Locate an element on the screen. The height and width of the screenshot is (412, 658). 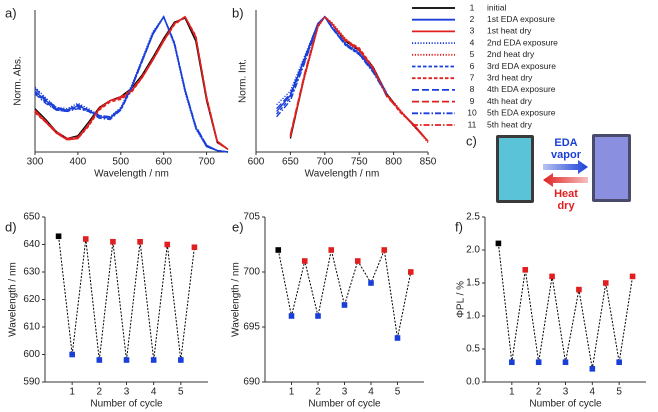
legend-number: 4 is located at coordinates (472, 42).